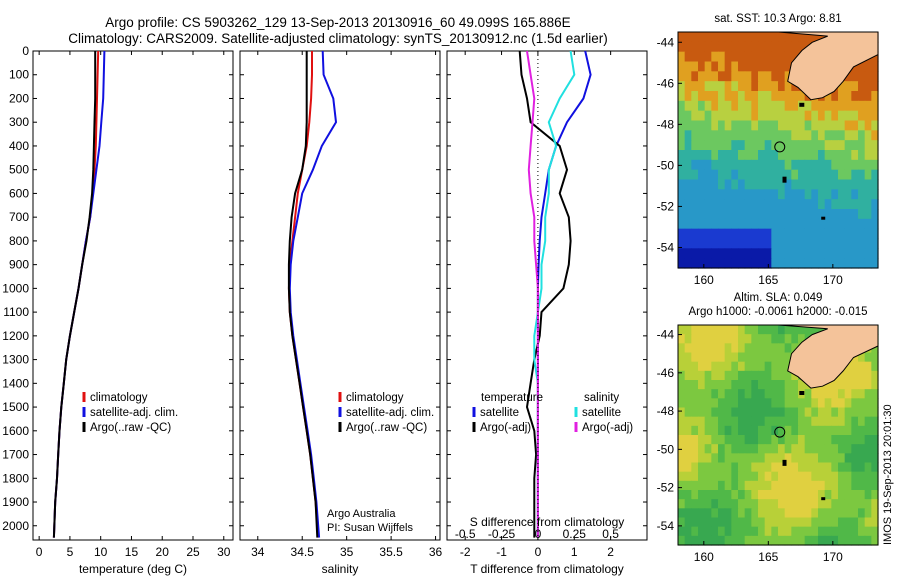  What do you see at coordinates (564, 294) in the screenshot?
I see `series-line-satellite` at bounding box center [564, 294].